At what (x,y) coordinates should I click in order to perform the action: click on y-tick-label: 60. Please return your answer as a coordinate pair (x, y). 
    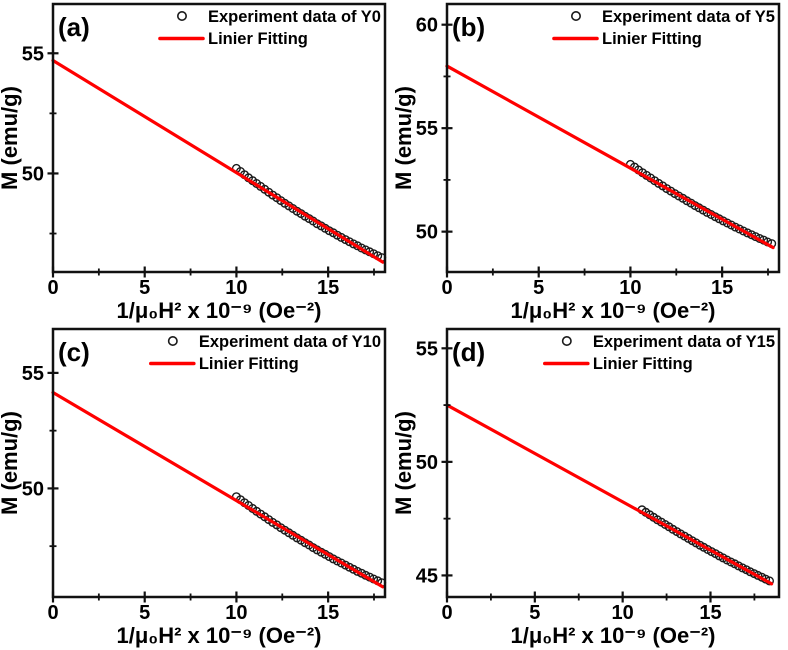
    Looking at the image, I should click on (427, 26).